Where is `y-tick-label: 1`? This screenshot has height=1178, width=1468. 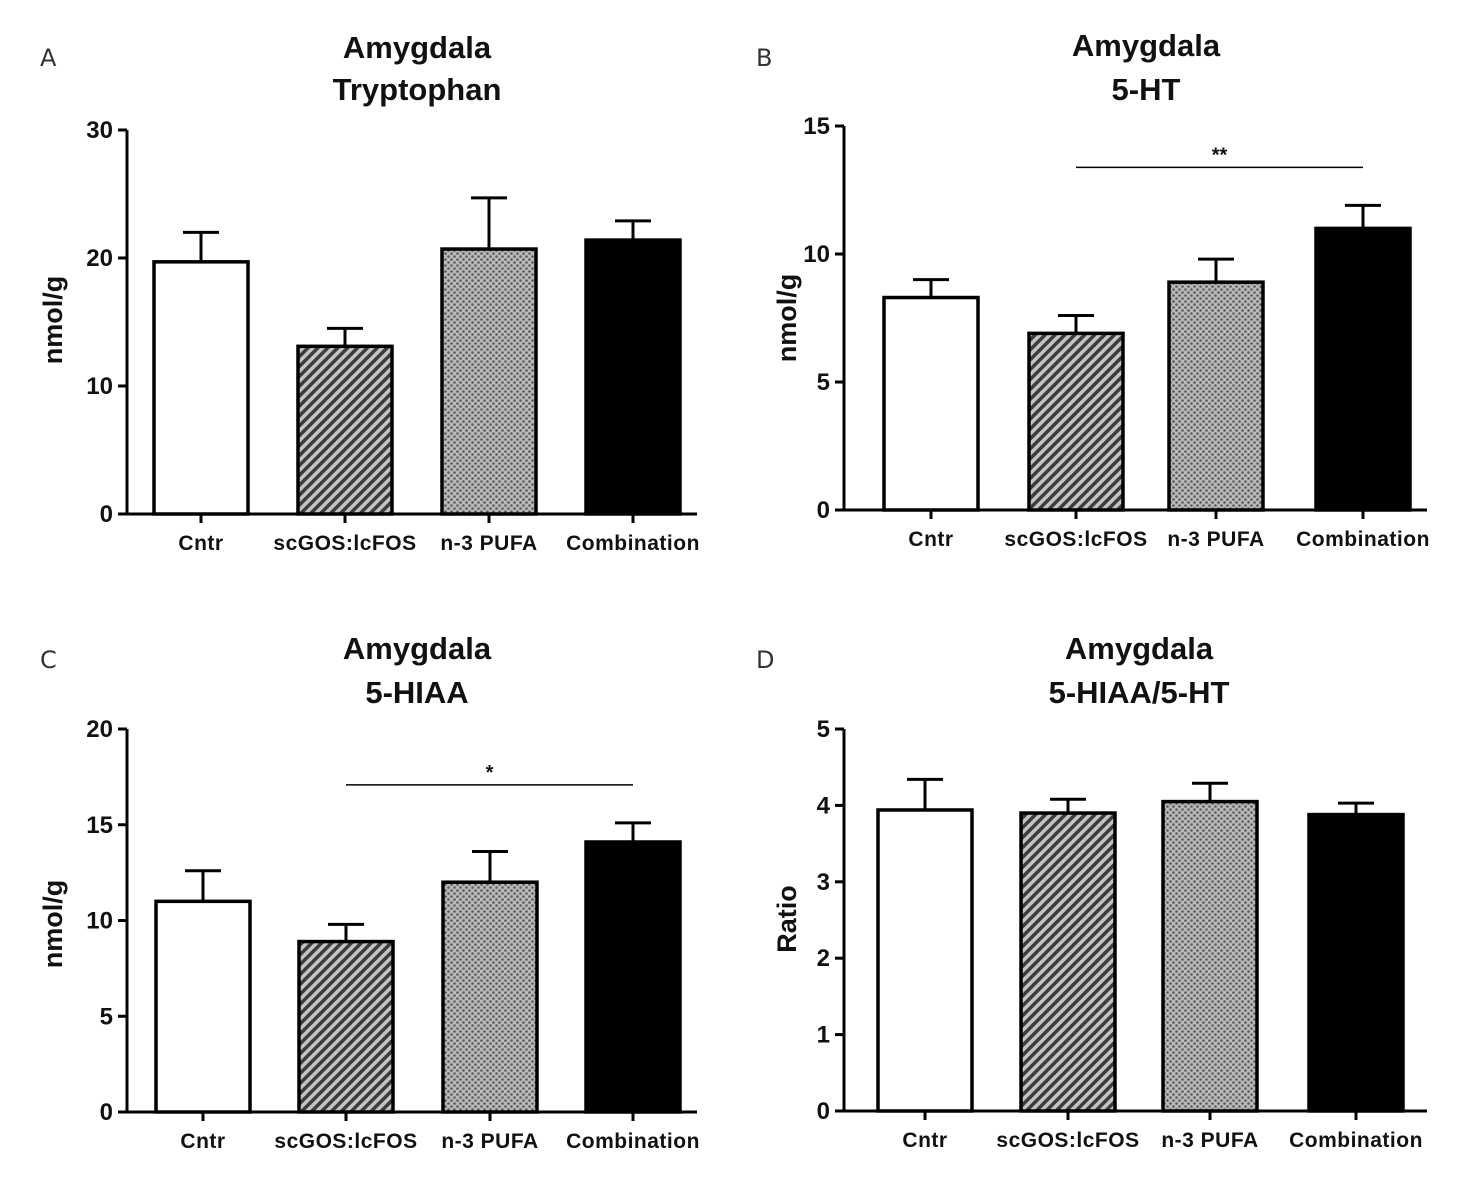 y-tick-label: 1 is located at coordinates (823, 1035).